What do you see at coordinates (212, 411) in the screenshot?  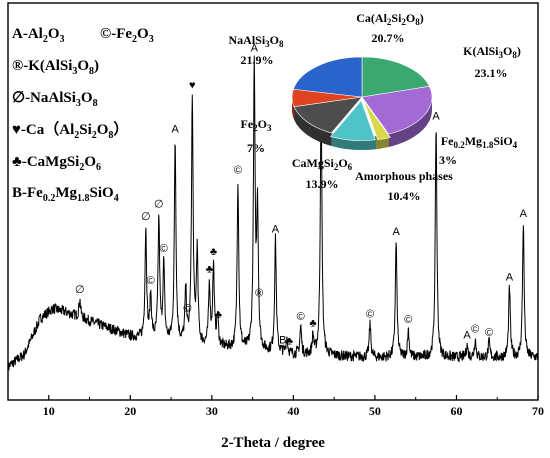 I see `x-tick-label: 30` at bounding box center [212, 411].